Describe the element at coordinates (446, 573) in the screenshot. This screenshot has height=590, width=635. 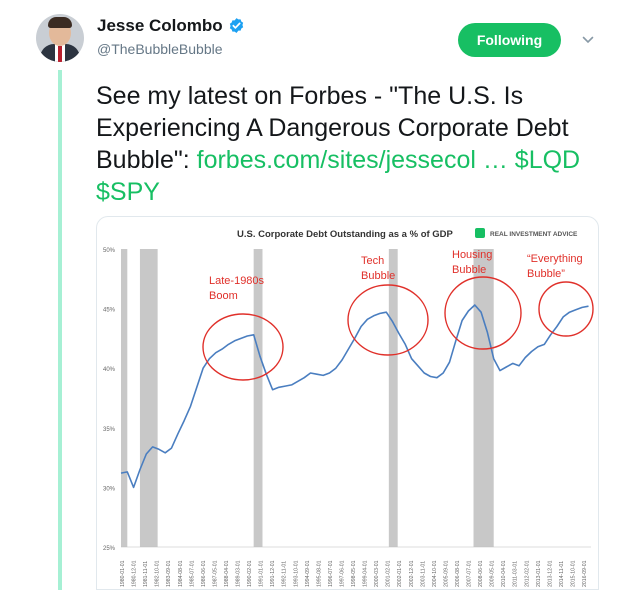
I see `x-tick-label: 2005-09-01` at that location.